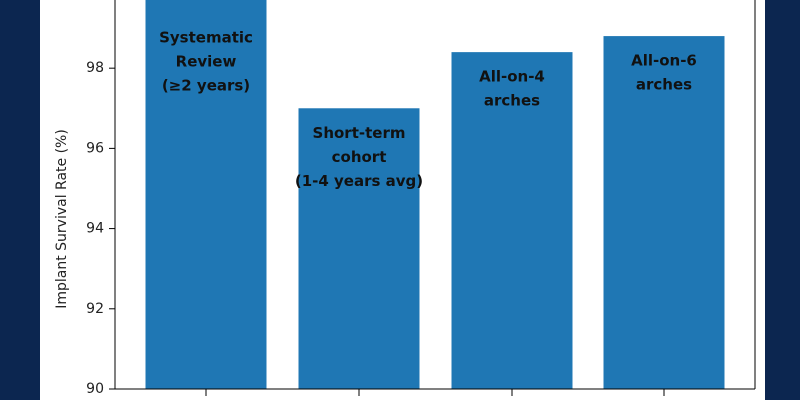  I want to click on y-tick-label: 98, so click(95, 68).